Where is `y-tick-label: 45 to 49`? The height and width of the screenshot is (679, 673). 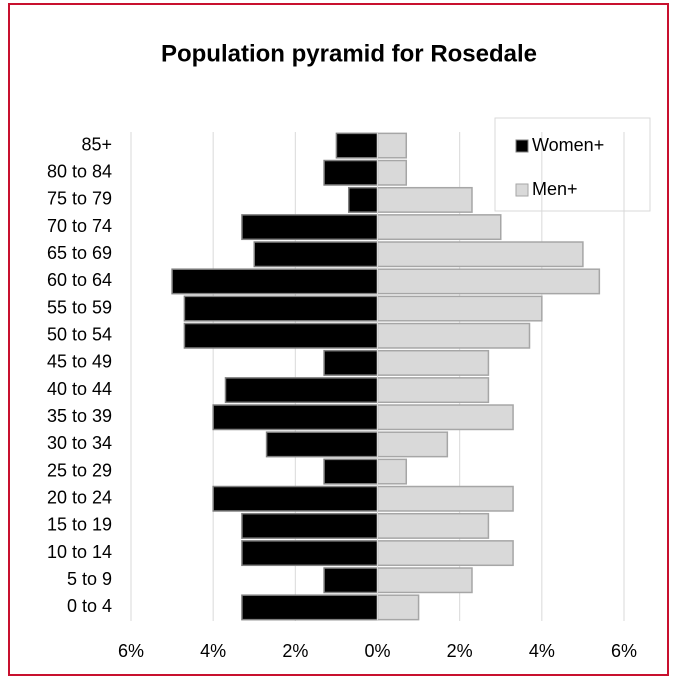
y-tick-label: 45 to 49 is located at coordinates (79, 362).